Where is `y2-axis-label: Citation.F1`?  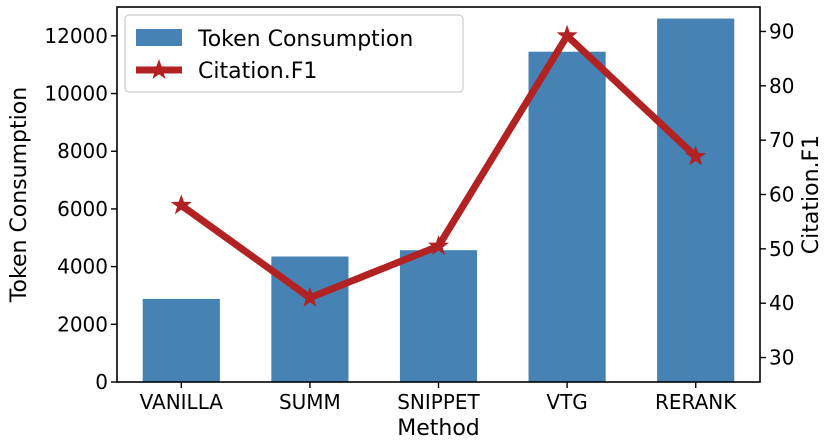
y2-axis-label: Citation.F1 is located at coordinates (811, 194).